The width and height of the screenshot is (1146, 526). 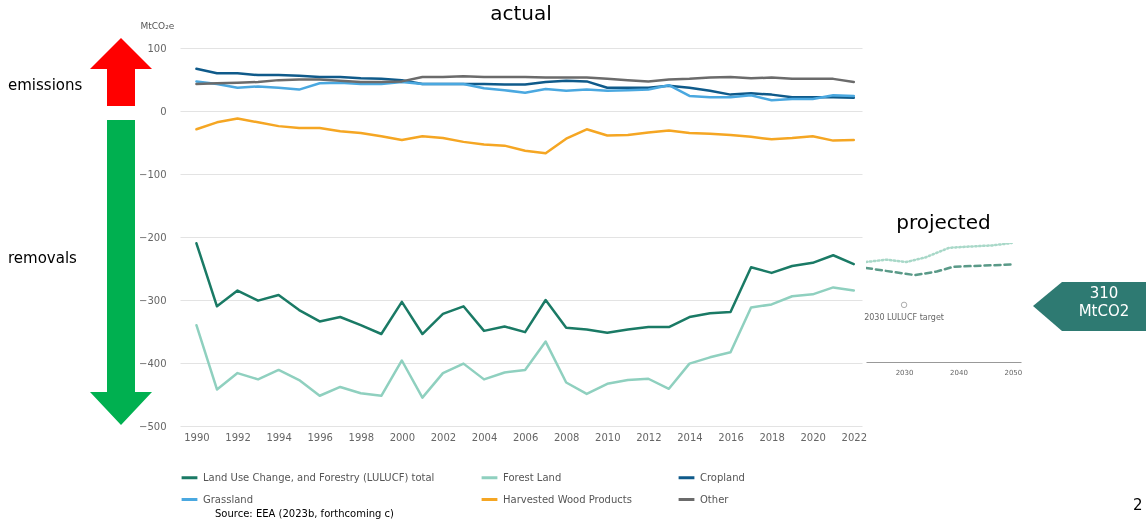 I want to click on x-tick-label: 2012, so click(x=649, y=437).